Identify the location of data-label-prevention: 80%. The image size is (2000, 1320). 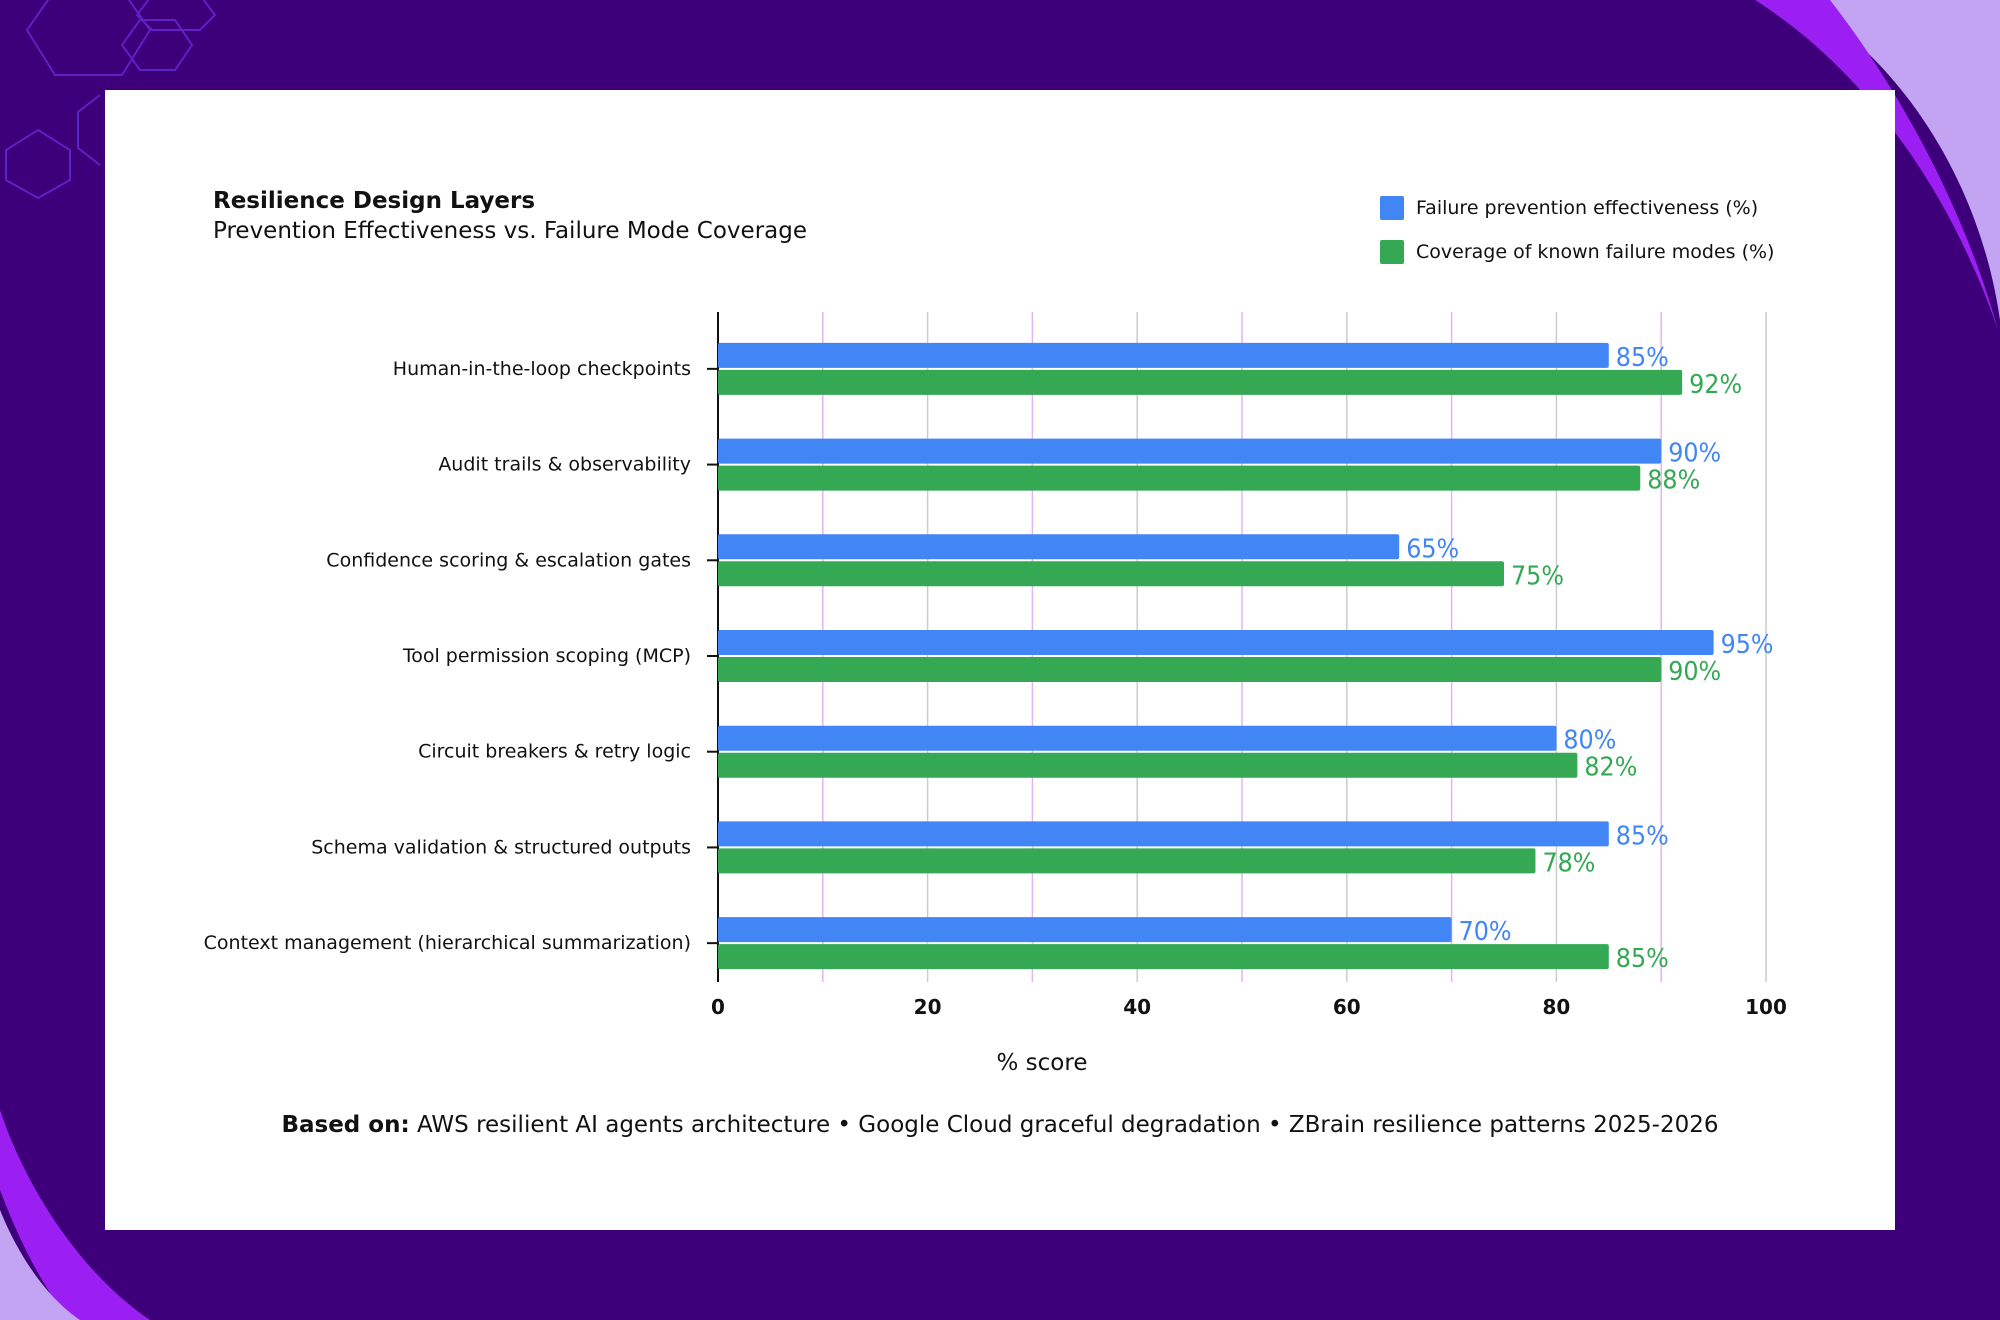
(1589, 741).